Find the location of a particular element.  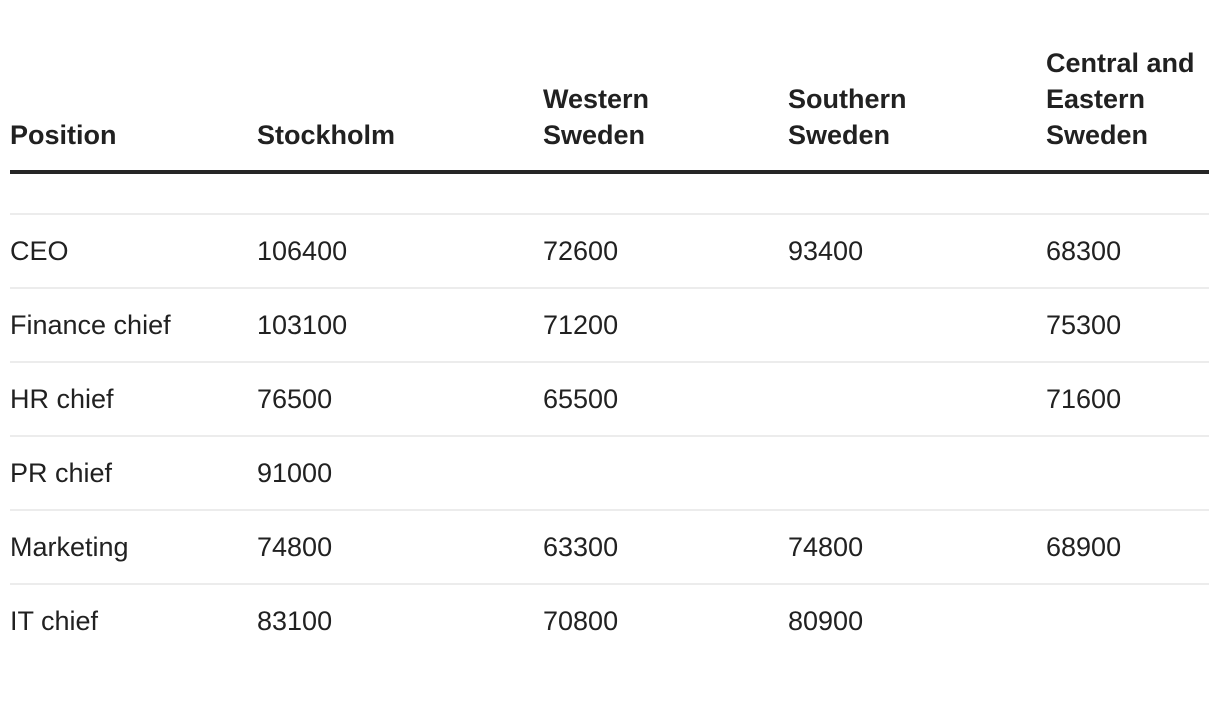

position-cell: Finance chief is located at coordinates (133, 325).